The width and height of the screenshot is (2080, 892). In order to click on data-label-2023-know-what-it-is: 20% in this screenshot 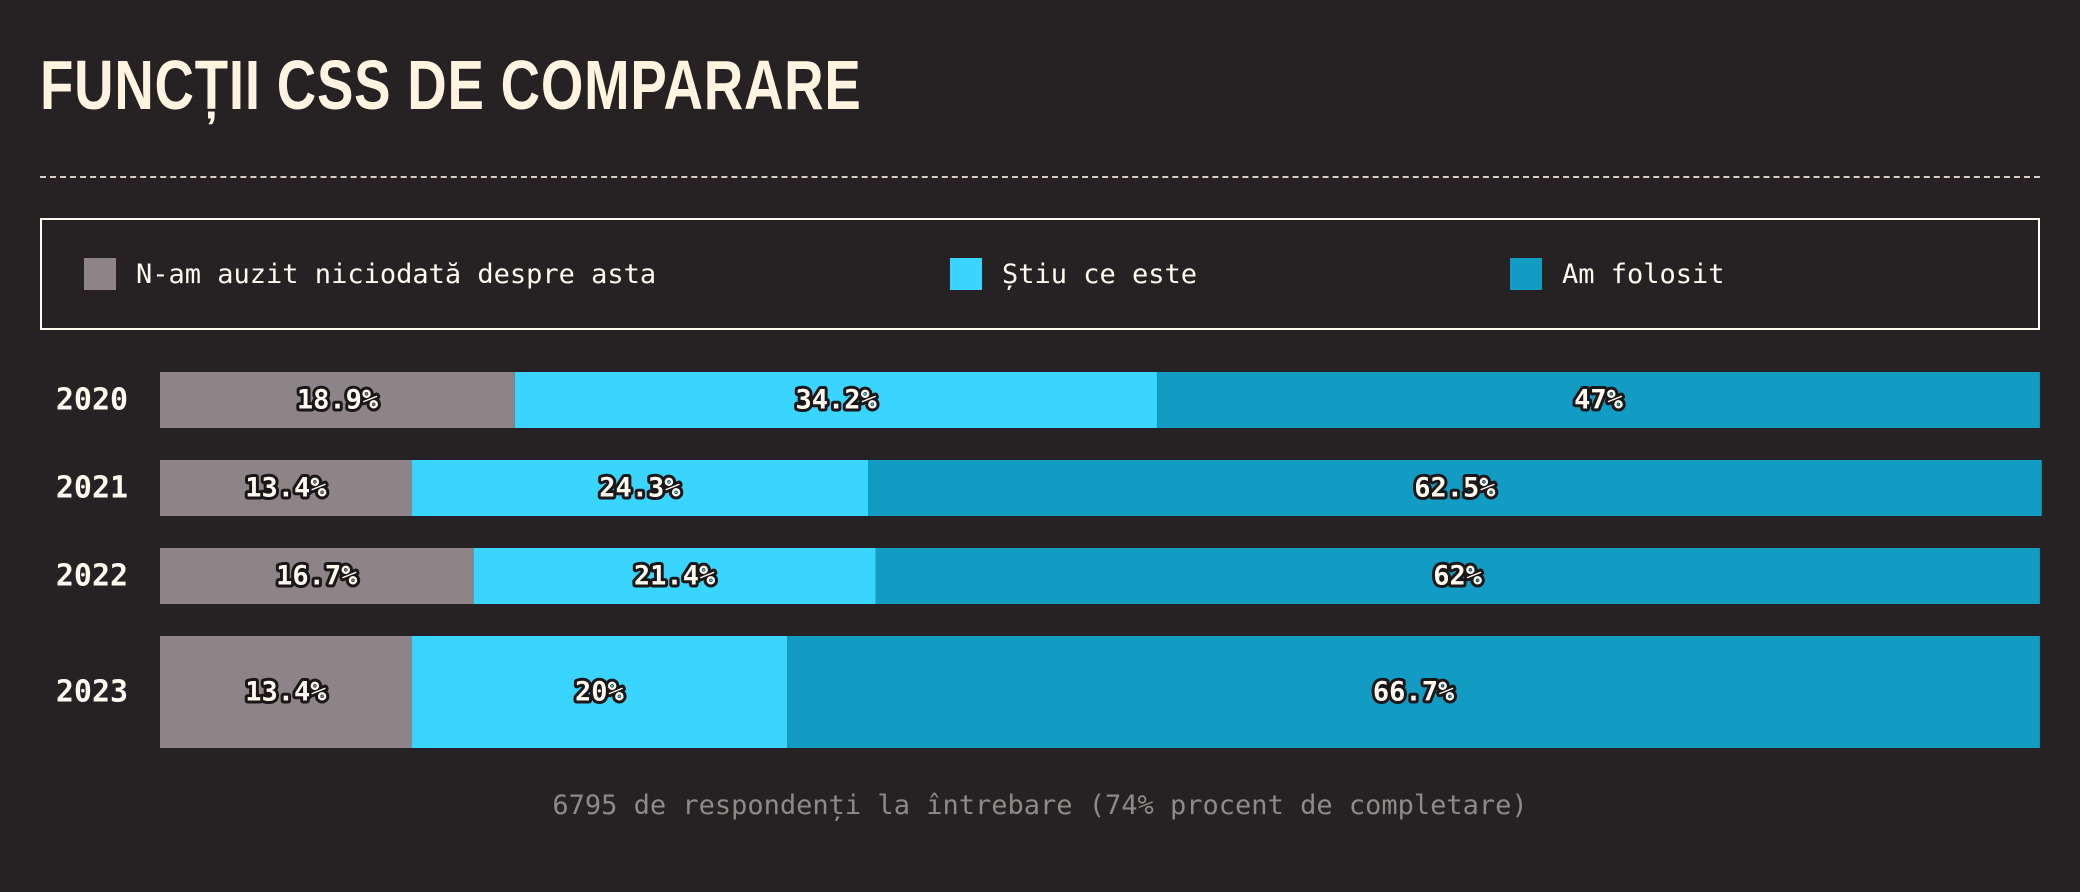, I will do `click(600, 692)`.